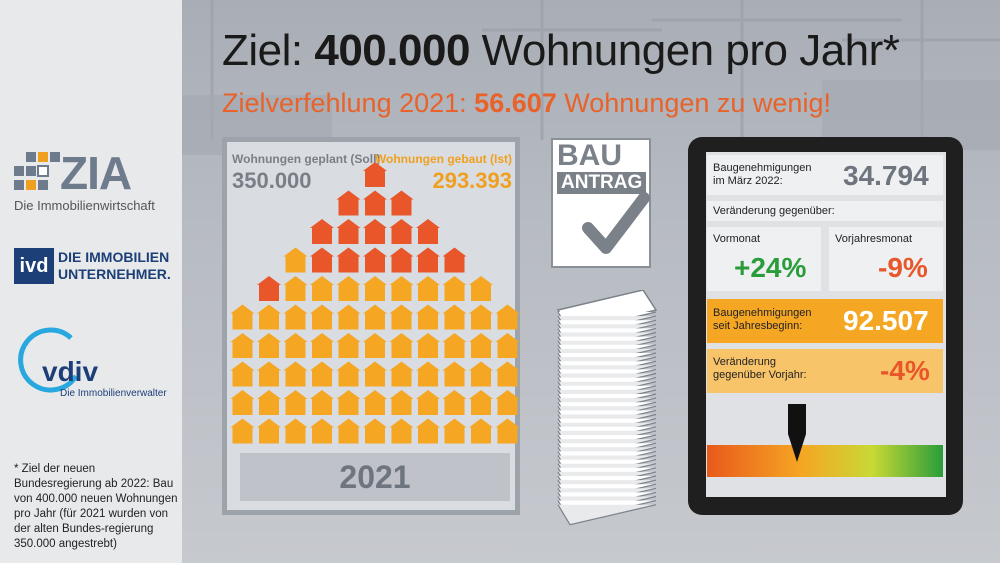 Image resolution: width=1000 pixels, height=563 pixels. I want to click on change-header-label: Veränderung gegenüber:, so click(774, 211).